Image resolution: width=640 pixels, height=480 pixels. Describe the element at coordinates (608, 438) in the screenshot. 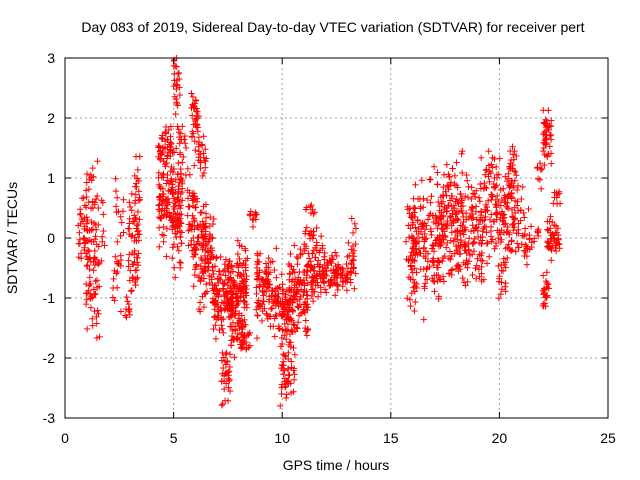

I see `x-tick-label: 25` at that location.